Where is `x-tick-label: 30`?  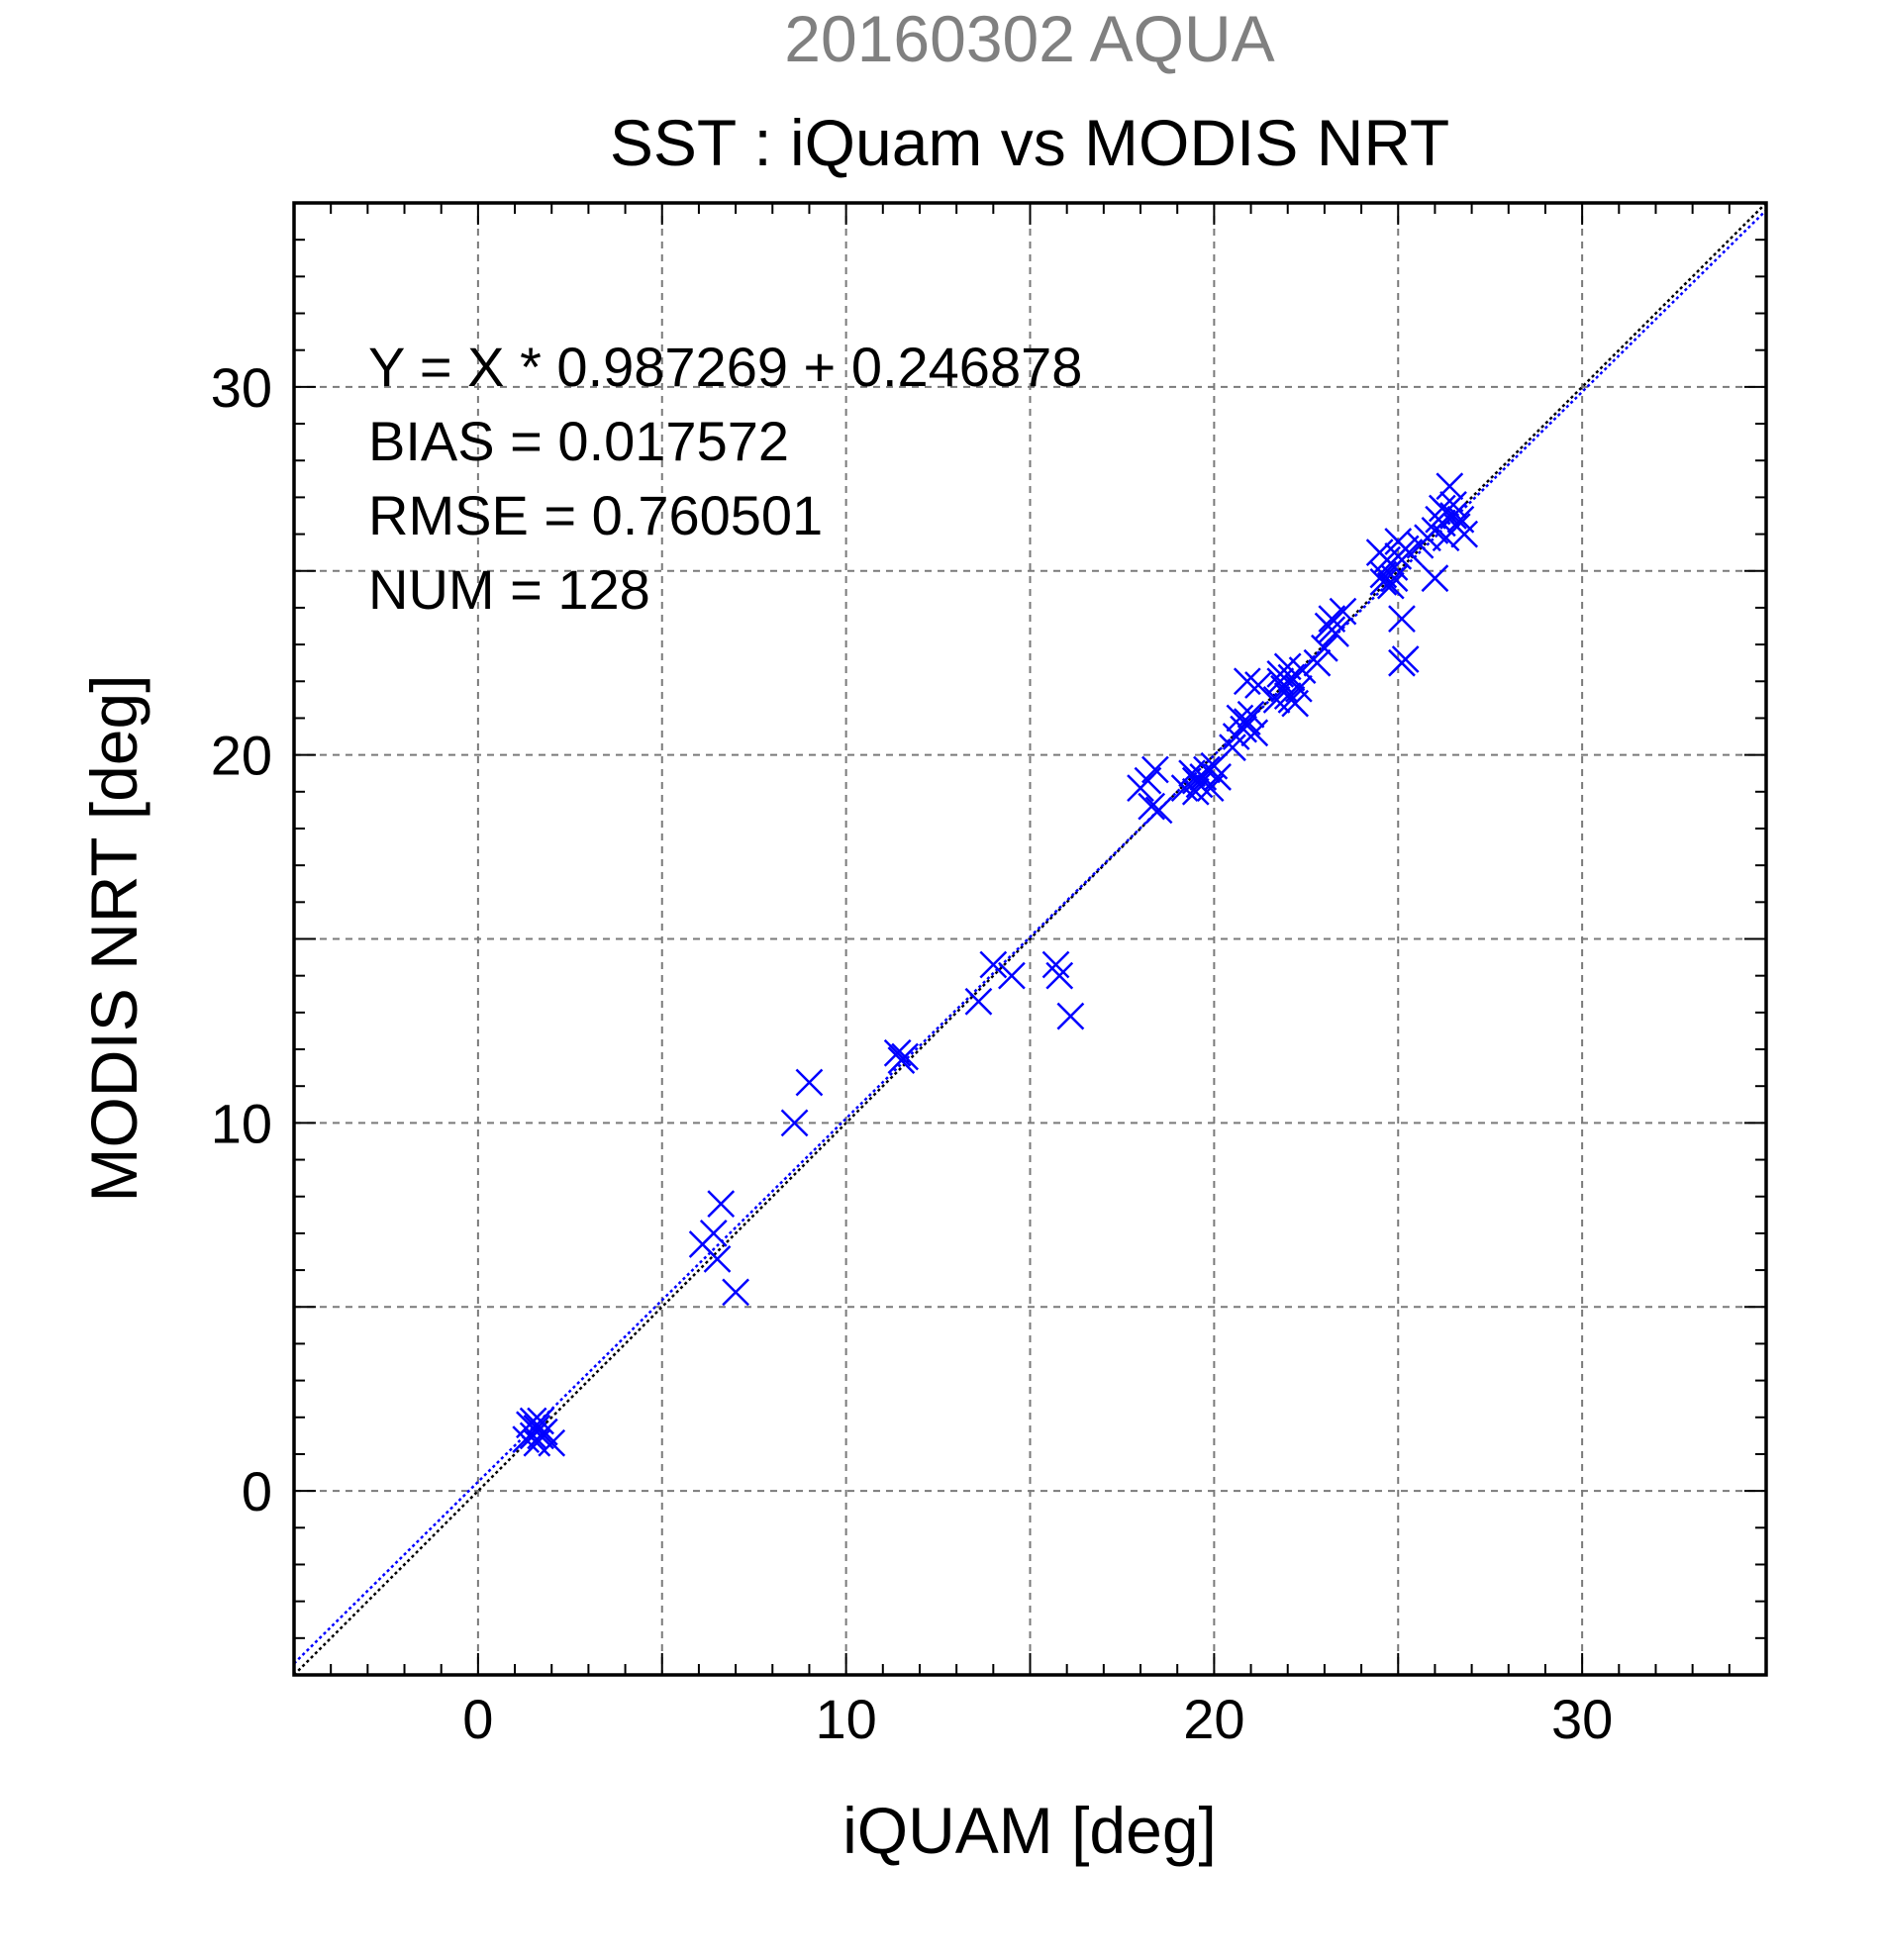
x-tick-label: 30 is located at coordinates (1582, 1719).